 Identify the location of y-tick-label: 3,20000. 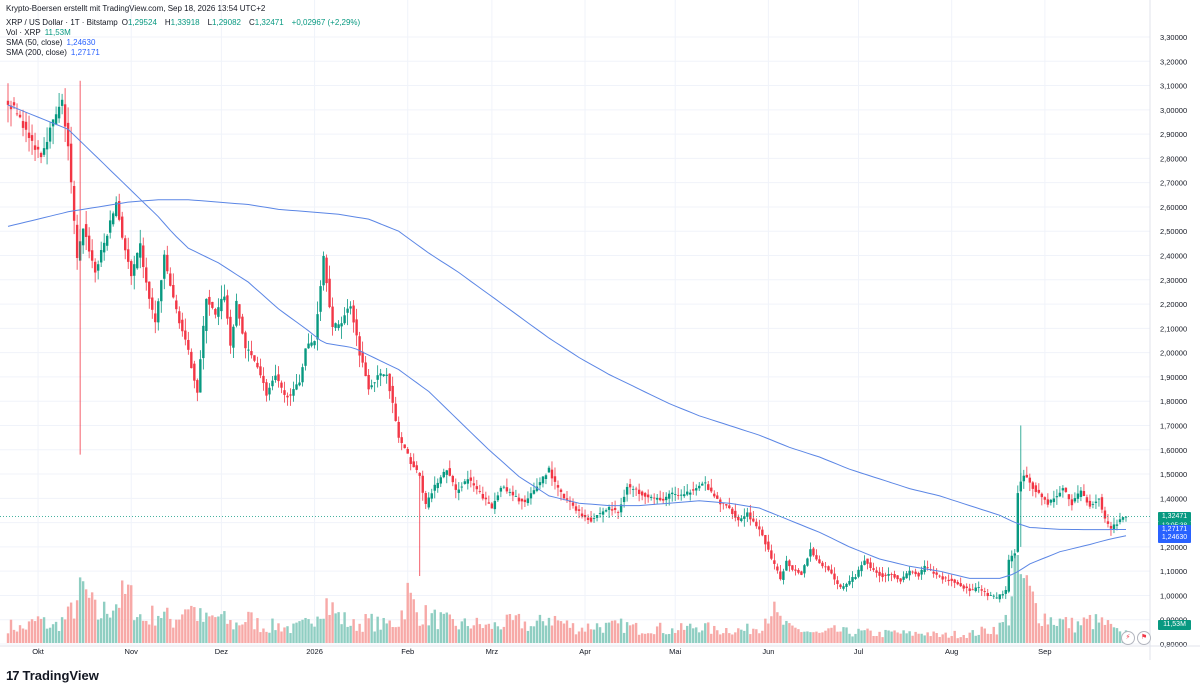
(1173, 61).